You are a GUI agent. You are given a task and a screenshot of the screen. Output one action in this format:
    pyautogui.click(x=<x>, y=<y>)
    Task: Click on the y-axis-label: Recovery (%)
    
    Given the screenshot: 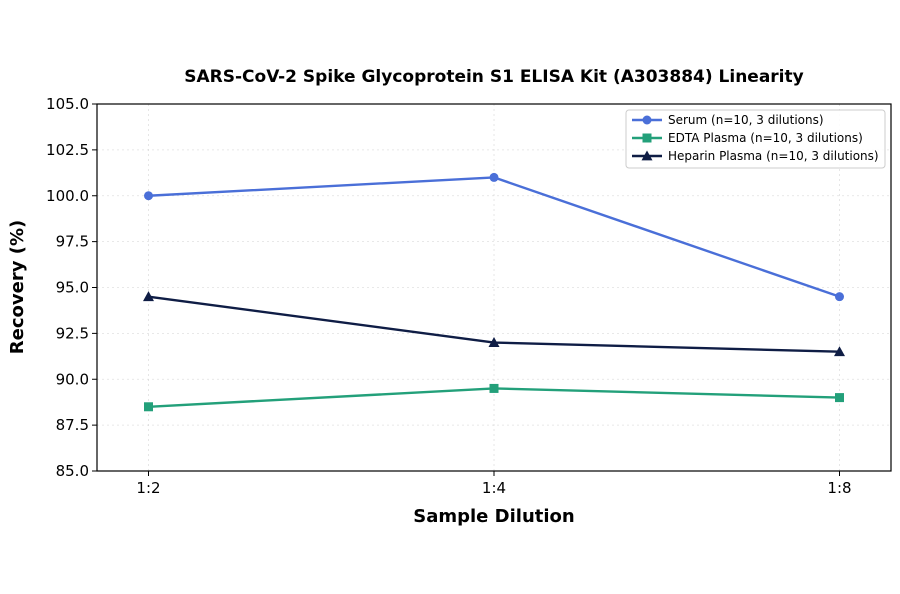 What is the action you would take?
    pyautogui.click(x=17, y=287)
    